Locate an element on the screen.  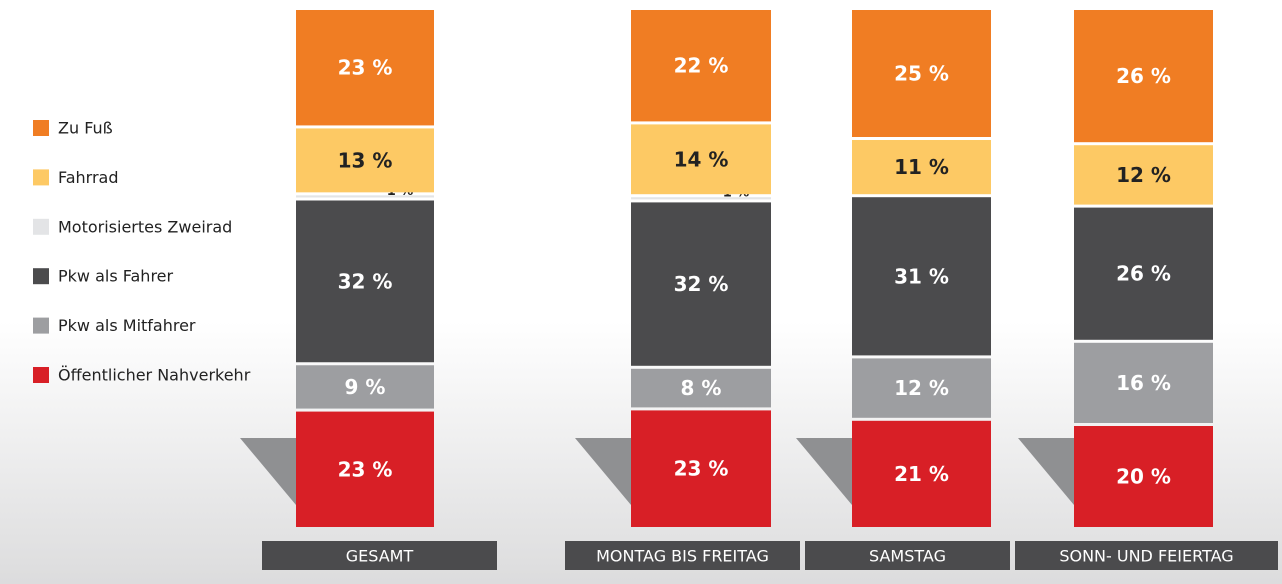
category-label: SAMSTAG is located at coordinates (907, 556).